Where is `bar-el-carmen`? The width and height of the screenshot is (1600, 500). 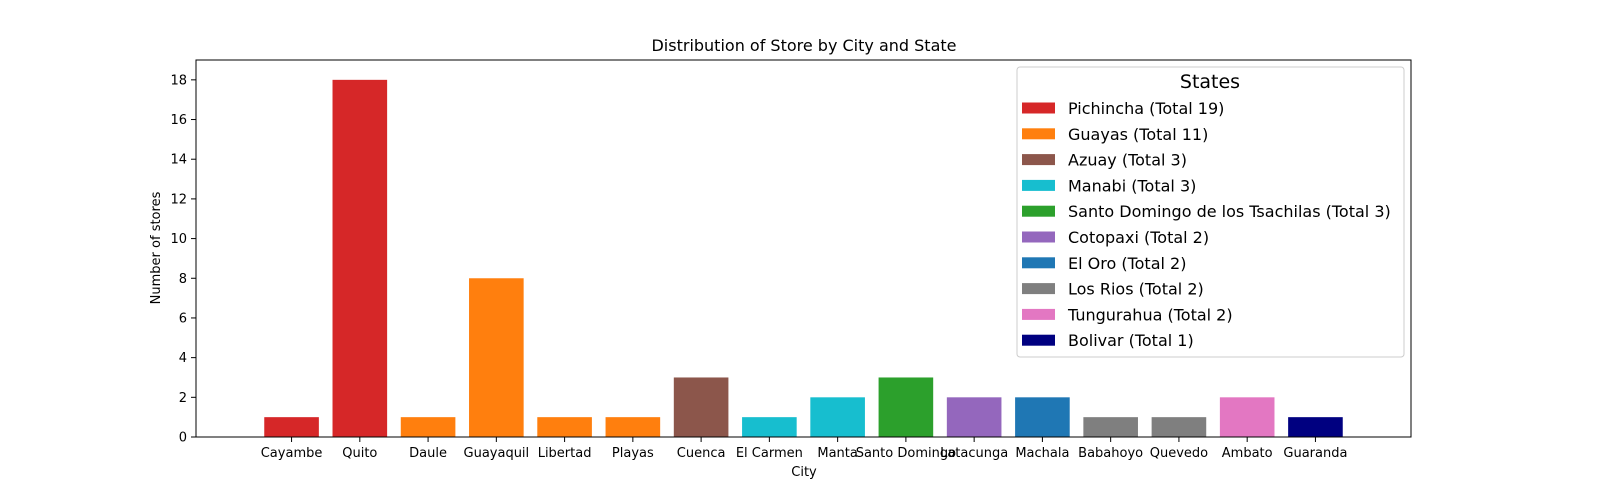 bar-el-carmen is located at coordinates (769, 427).